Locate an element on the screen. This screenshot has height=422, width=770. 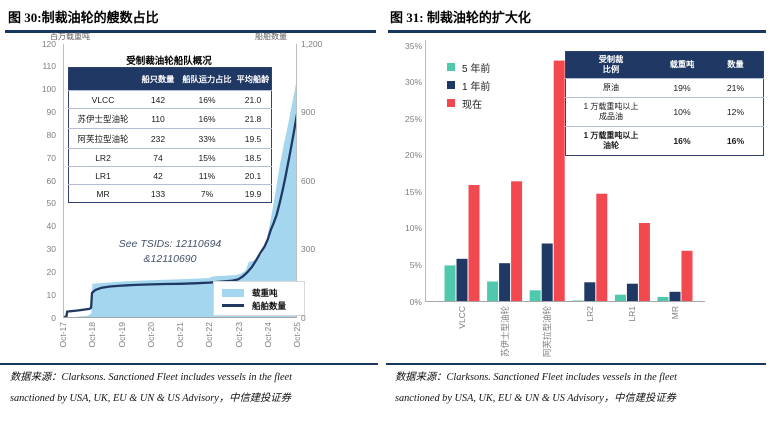
x-axis-label: Oct-21 is located at coordinates (180, 335).